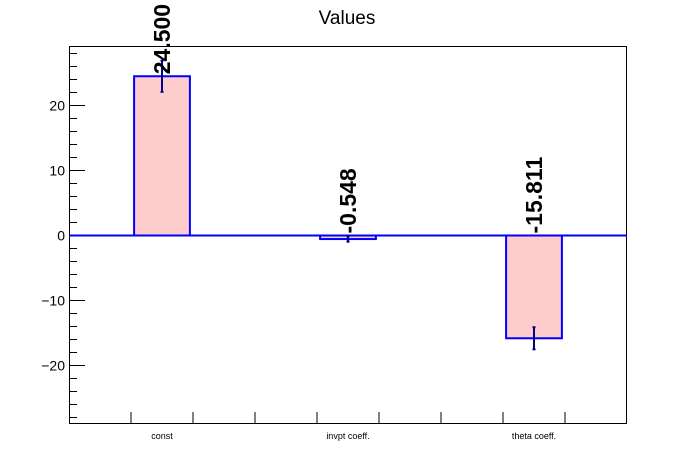 The height and width of the screenshot is (472, 696). Describe the element at coordinates (57, 171) in the screenshot. I see `y-tick-label: 10` at that location.